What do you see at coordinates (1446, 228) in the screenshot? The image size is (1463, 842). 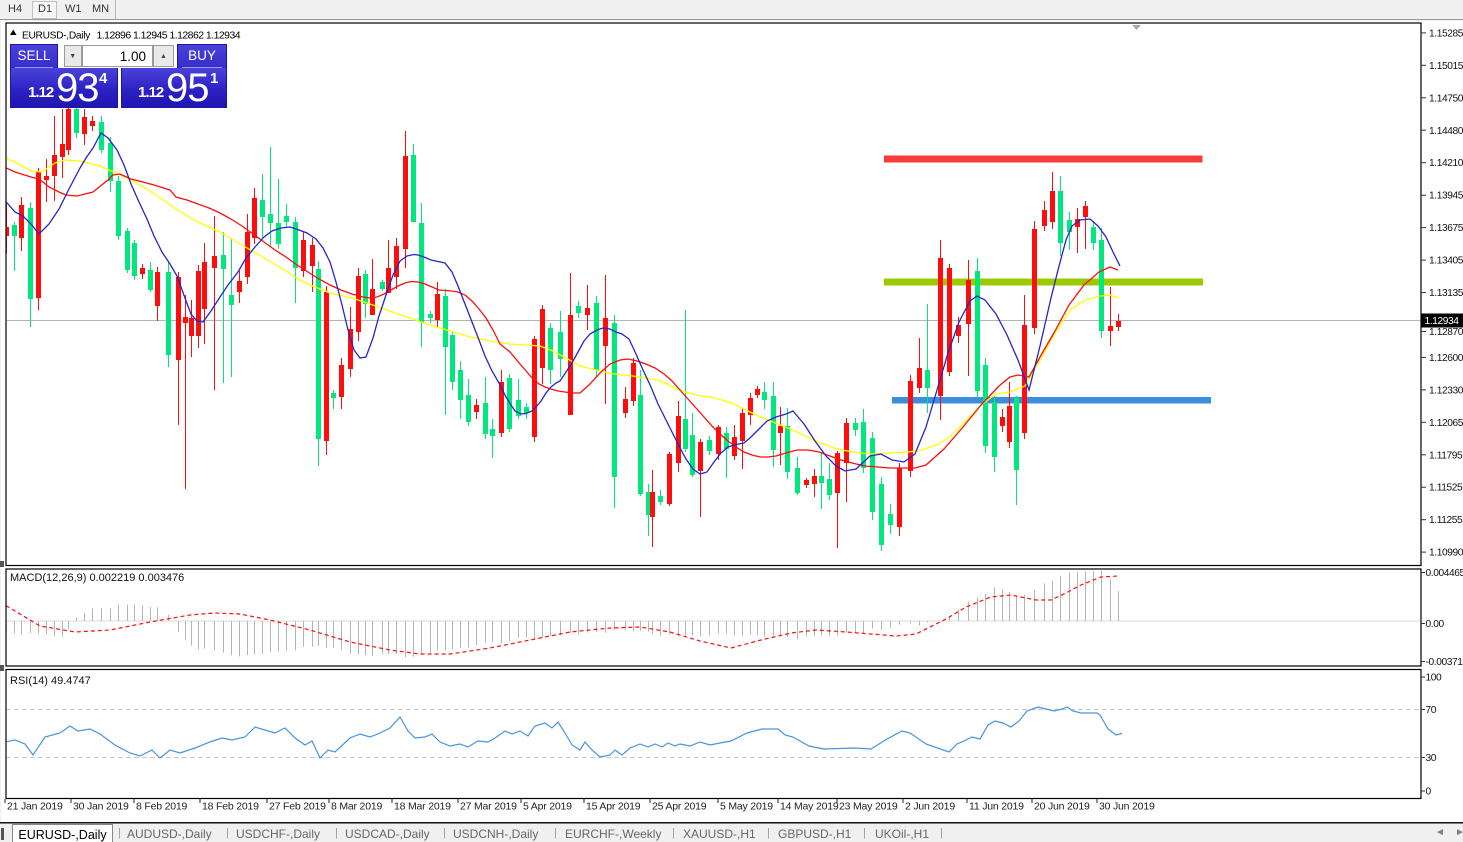 I see `svg-text: 1.13675` at bounding box center [1446, 228].